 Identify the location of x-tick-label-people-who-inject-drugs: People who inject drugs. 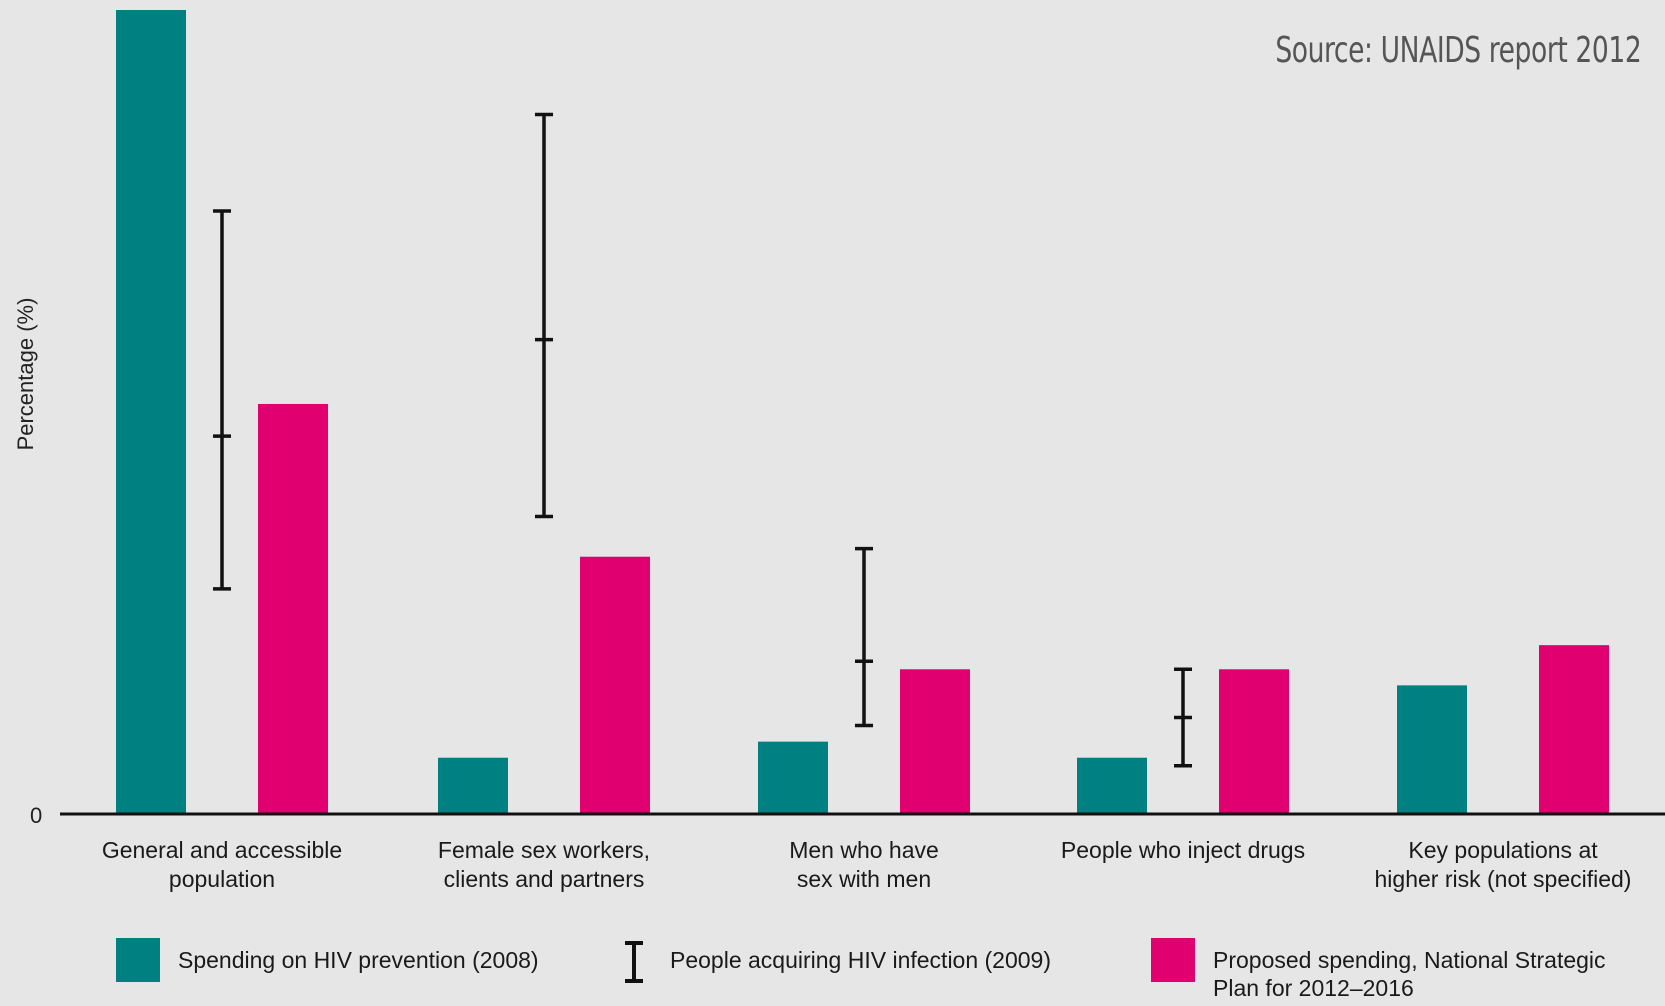
(1183, 850).